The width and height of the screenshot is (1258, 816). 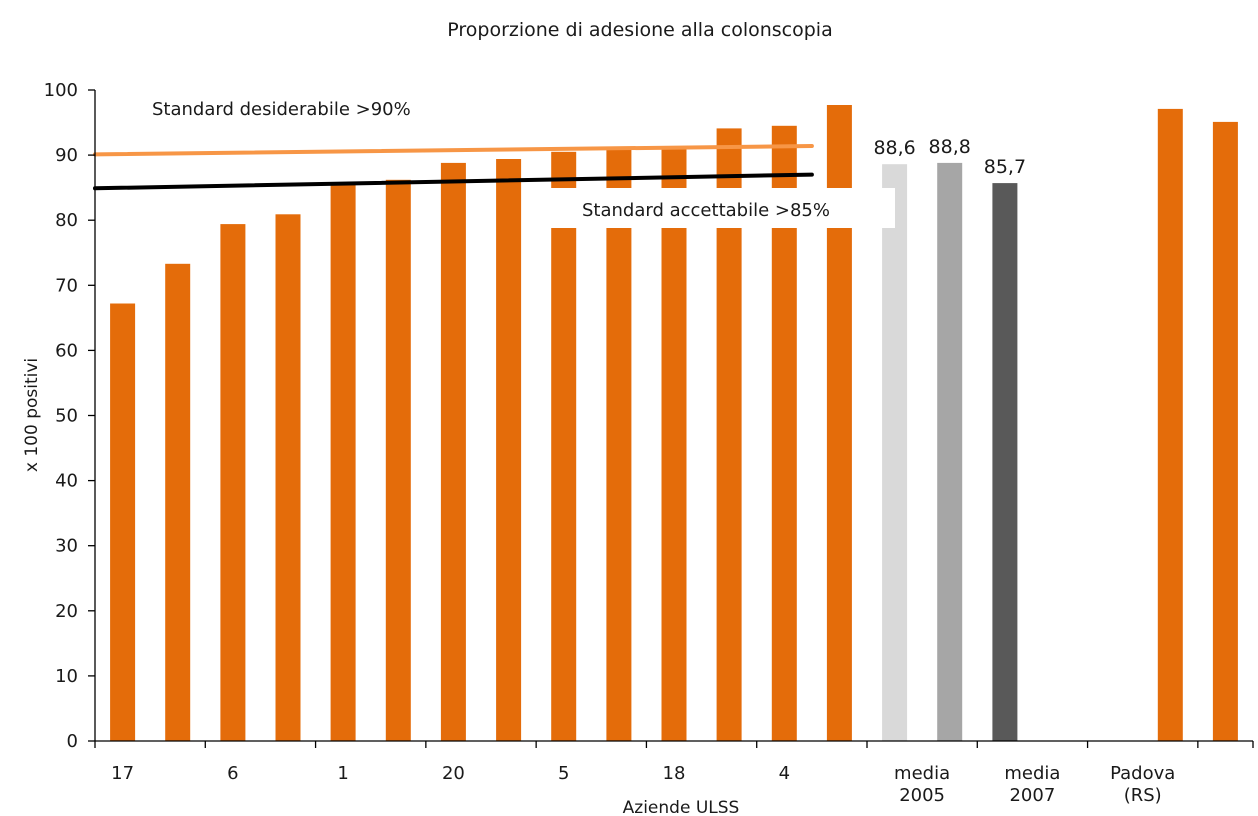 What do you see at coordinates (122, 773) in the screenshot?
I see `x-tick-label: 17` at bounding box center [122, 773].